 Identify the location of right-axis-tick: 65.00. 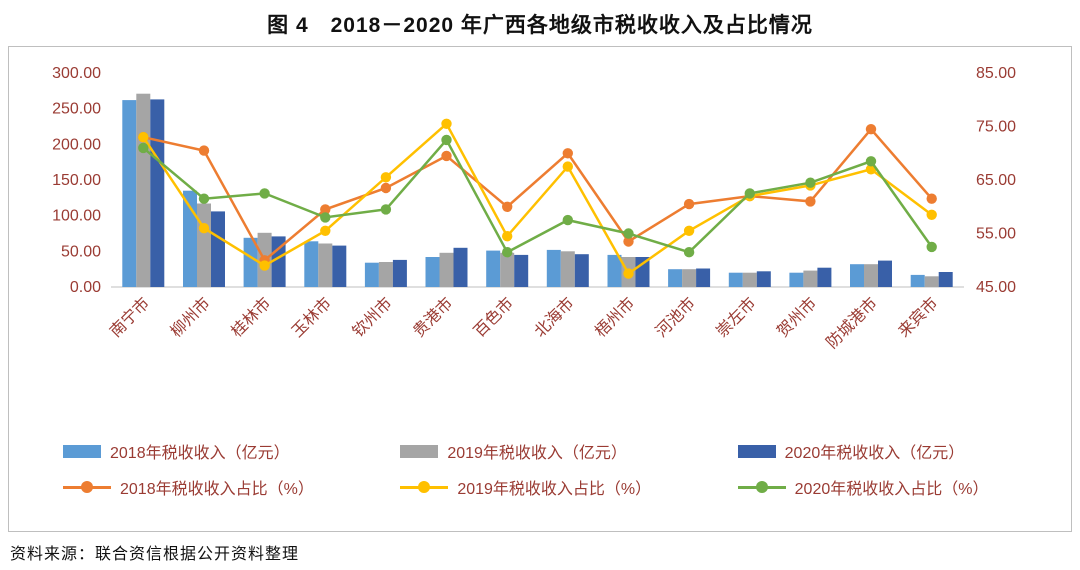
(996, 180).